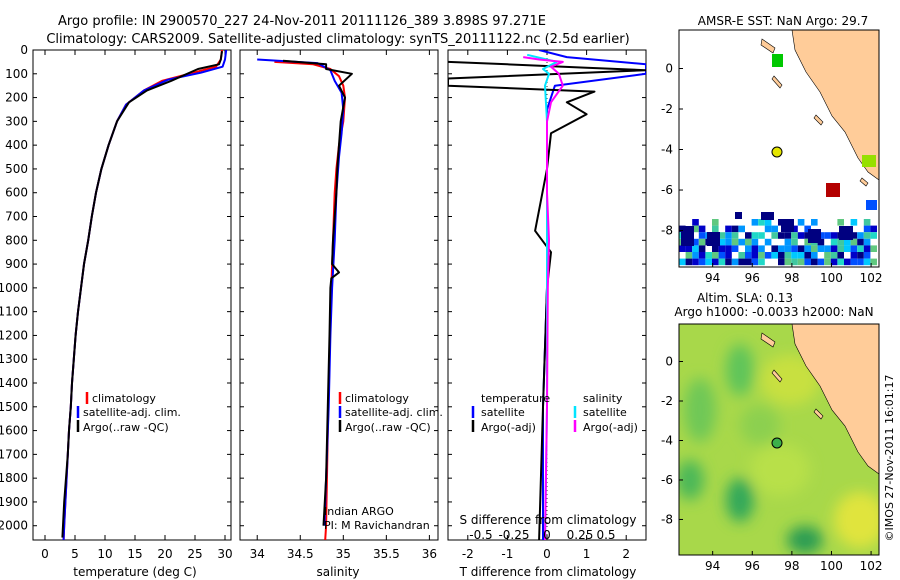 The height and width of the screenshot is (580, 900). What do you see at coordinates (16, 145) in the screenshot?
I see `depth-tick-label: 400` at bounding box center [16, 145].